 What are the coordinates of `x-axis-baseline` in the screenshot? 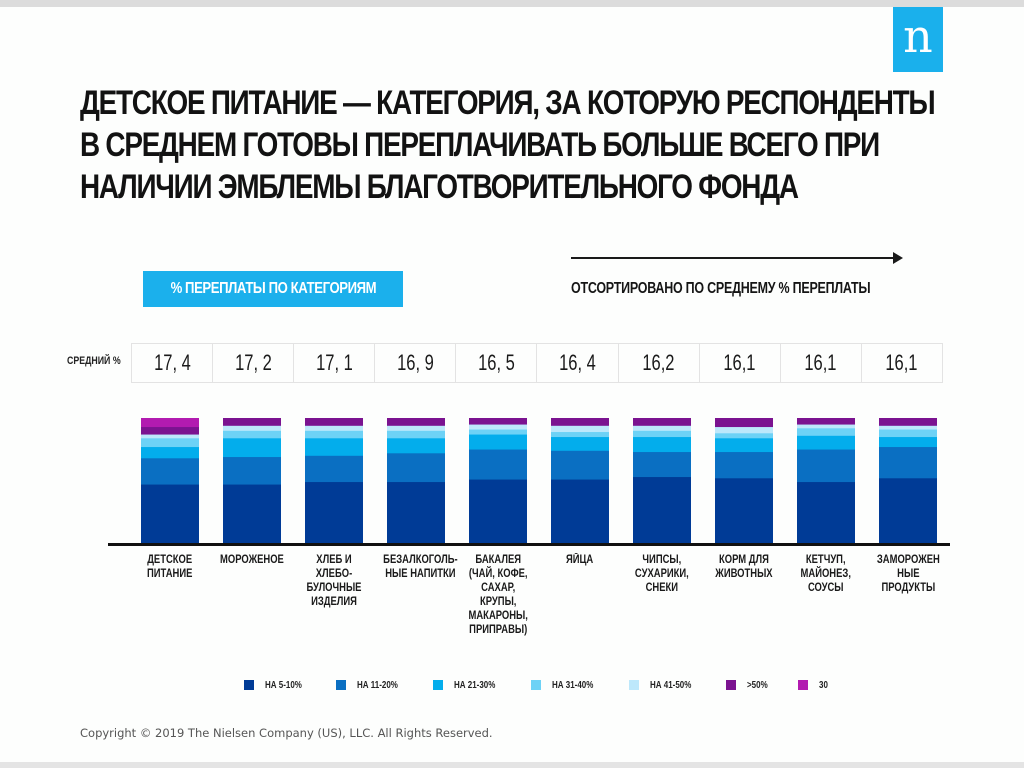 It's located at (529, 544).